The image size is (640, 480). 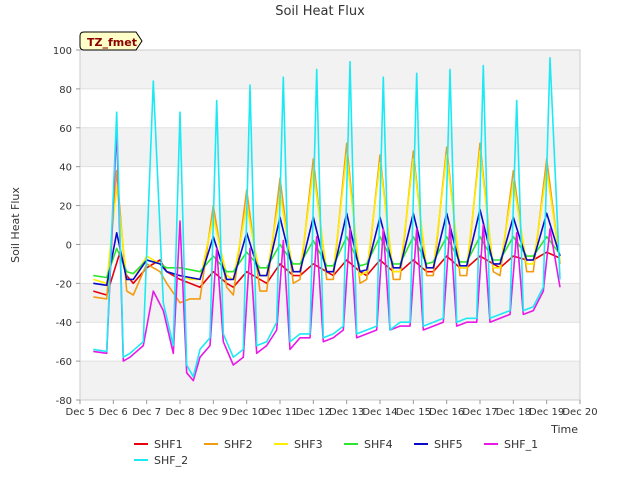 I want to click on x-tick-label: Dec 19, so click(x=546, y=412).